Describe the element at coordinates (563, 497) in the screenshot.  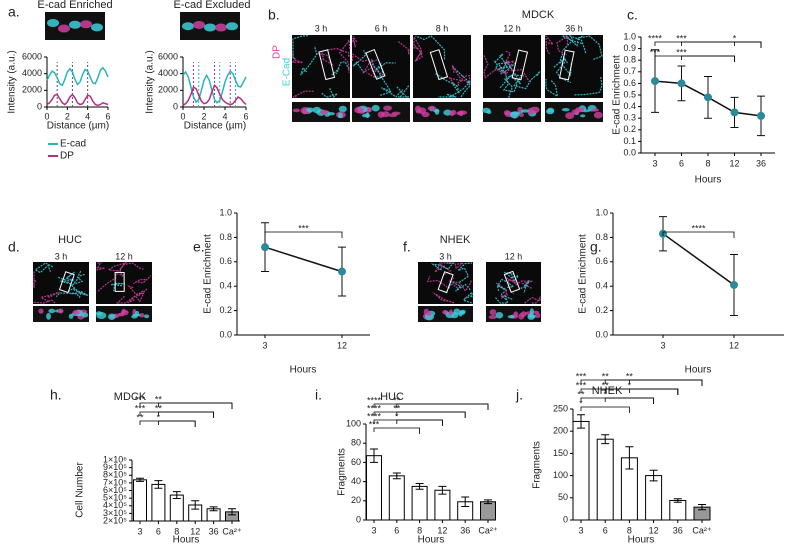
I see `y-tick-label: 50` at that location.